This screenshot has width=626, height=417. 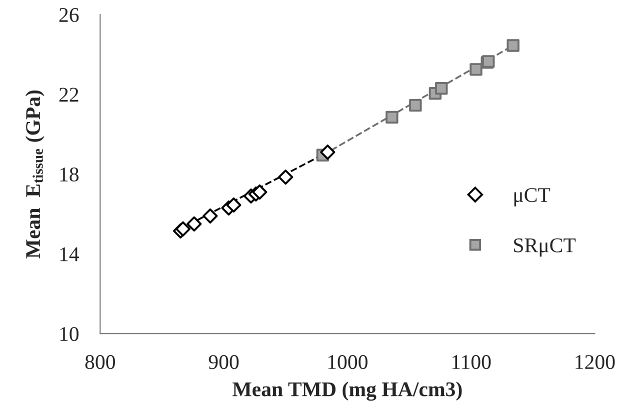 I want to click on x-tick-label: 1000, so click(x=348, y=362).